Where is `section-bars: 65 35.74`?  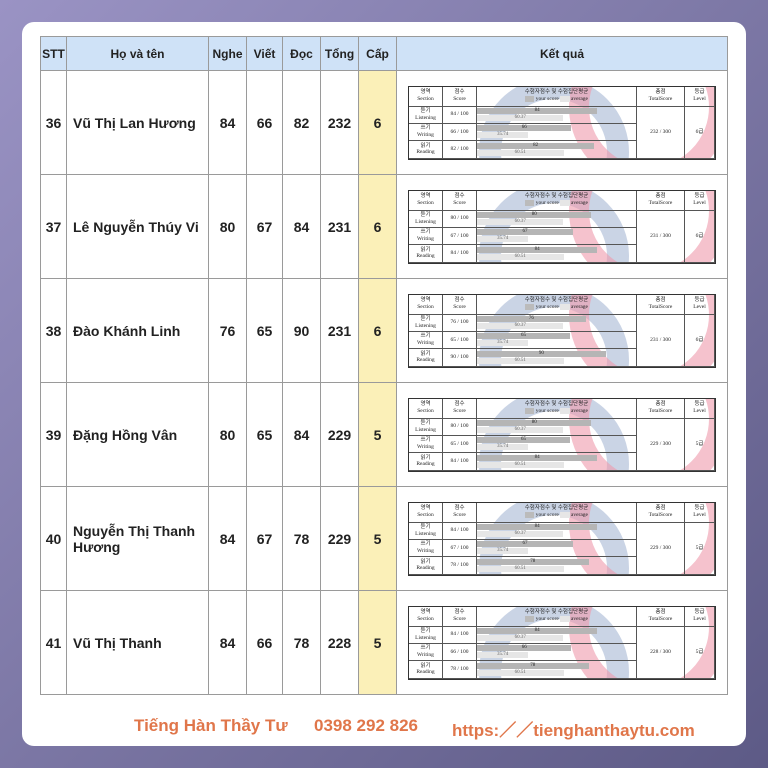
section-bars: 65 35.74 is located at coordinates (557, 340).